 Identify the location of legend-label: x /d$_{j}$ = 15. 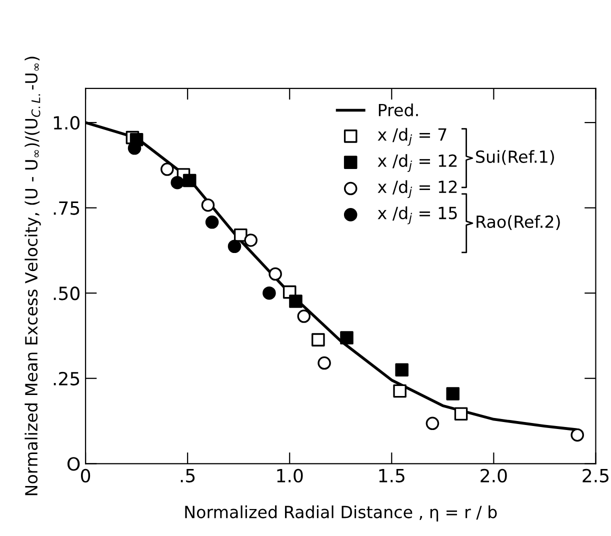
(417, 215).